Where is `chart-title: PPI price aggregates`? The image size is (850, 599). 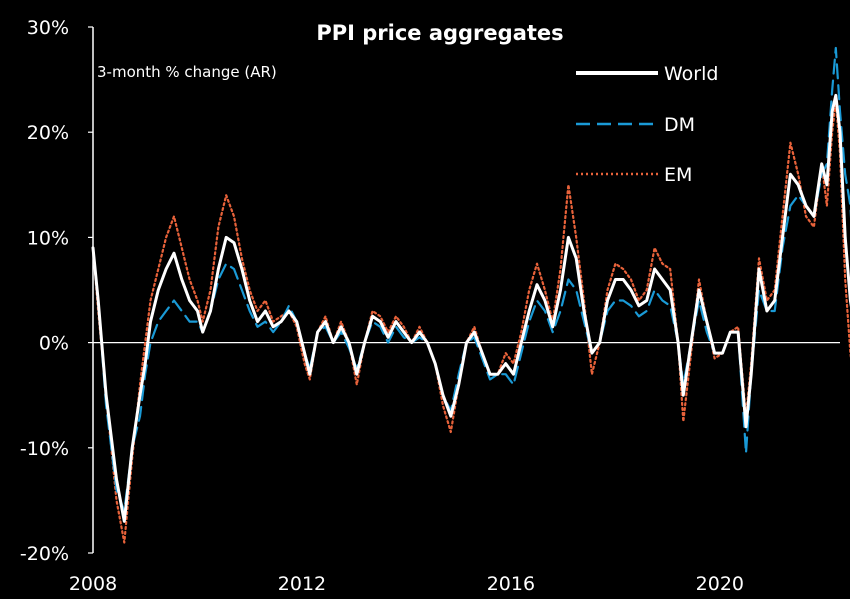
chart-title: PPI price aggregates is located at coordinates (439, 33).